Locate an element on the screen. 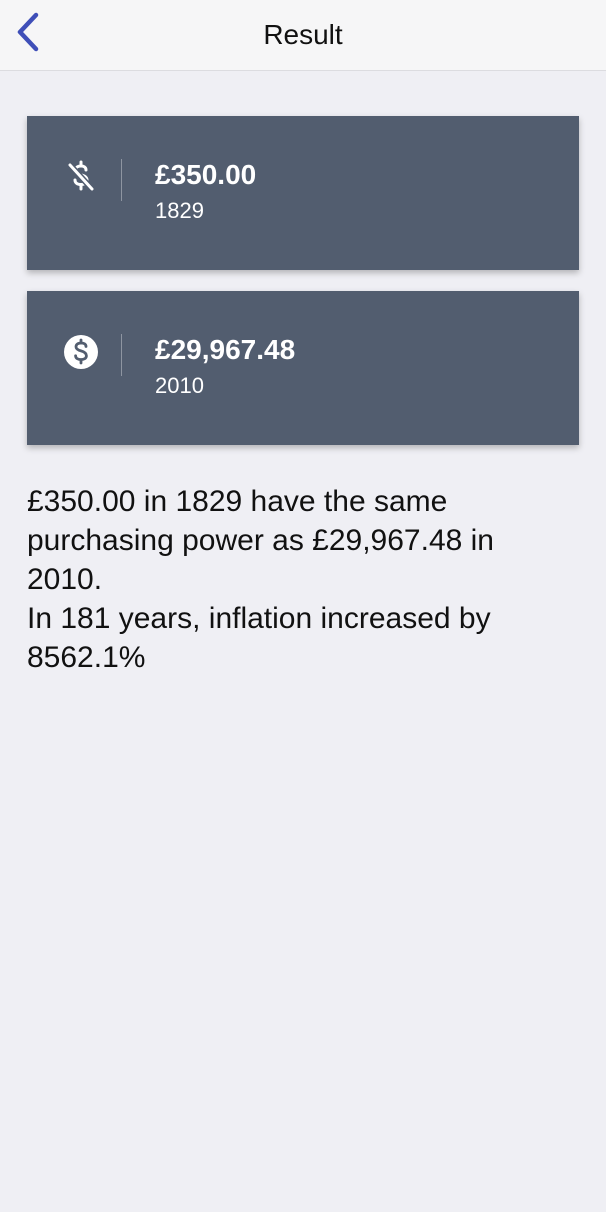 The image size is (606, 1212). dollar-circle-icon is located at coordinates (81, 352).